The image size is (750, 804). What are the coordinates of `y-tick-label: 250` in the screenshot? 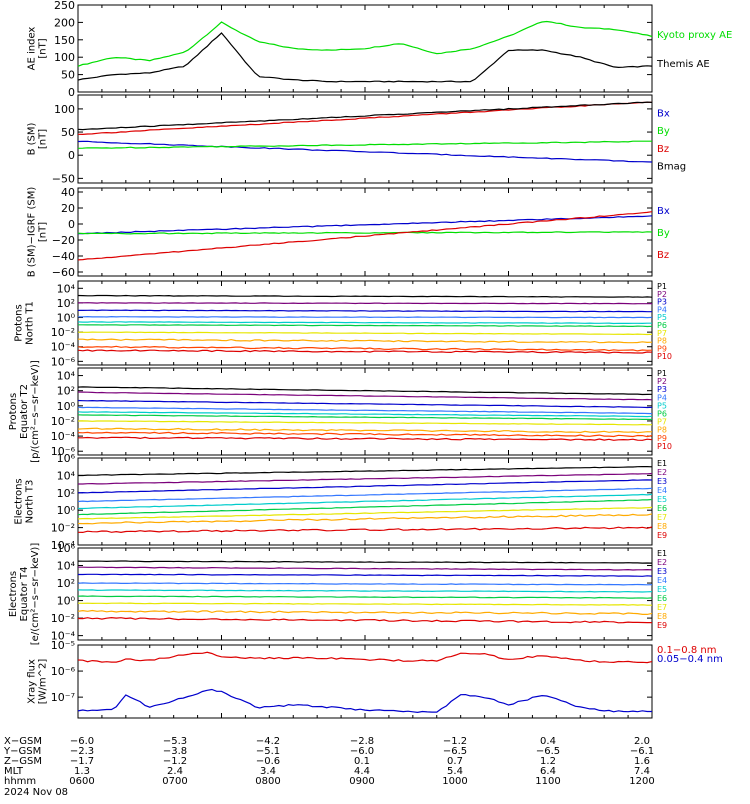 It's located at (64, 6).